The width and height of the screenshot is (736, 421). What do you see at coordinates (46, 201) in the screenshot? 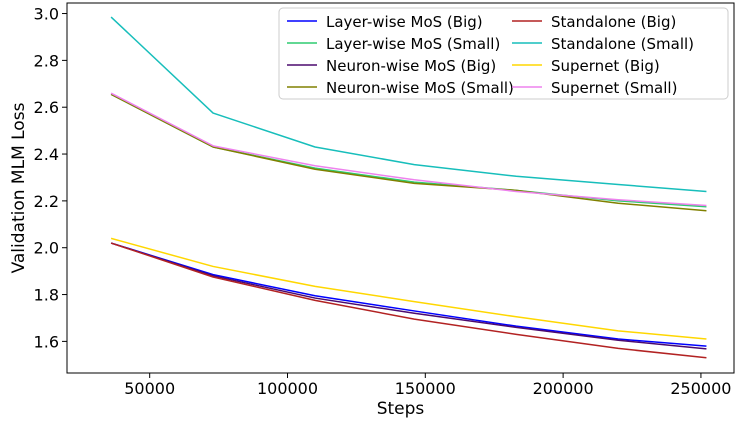
I see `y-tick-label: 2.2` at bounding box center [46, 201].